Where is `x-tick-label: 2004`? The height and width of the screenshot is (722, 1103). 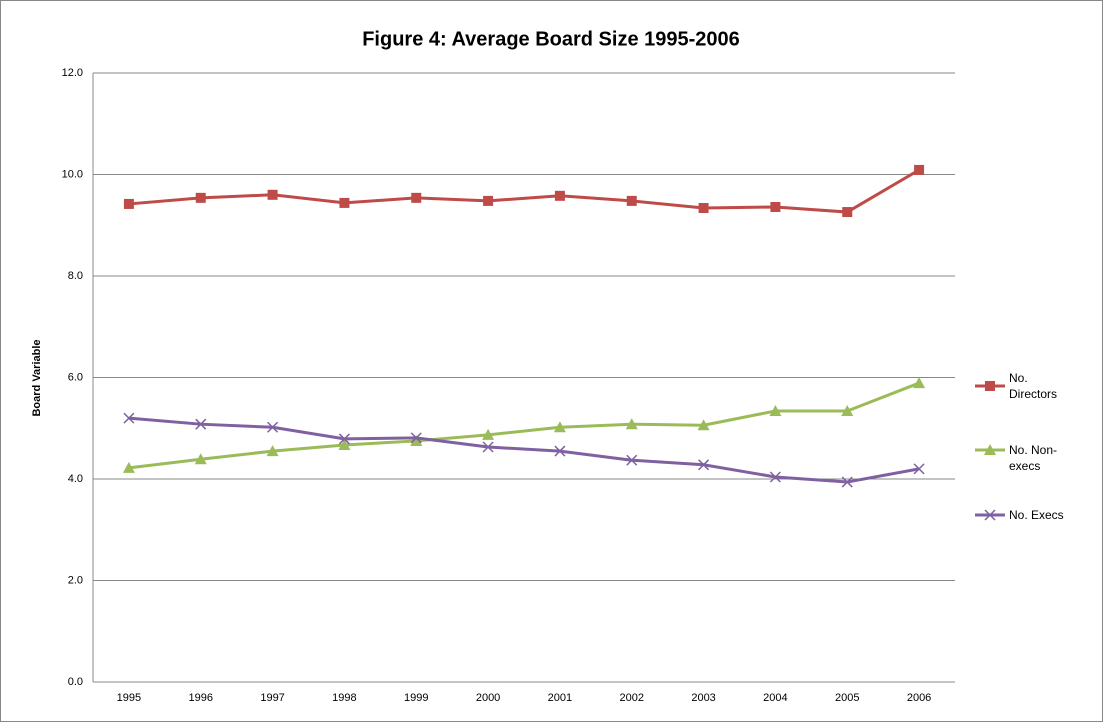 x-tick-label: 2004 is located at coordinates (775, 698).